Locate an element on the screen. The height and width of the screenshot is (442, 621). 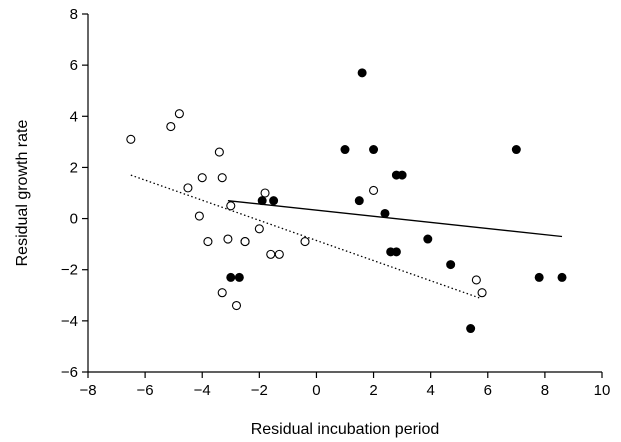
y-tick-label: −4 is located at coordinates (69, 321).